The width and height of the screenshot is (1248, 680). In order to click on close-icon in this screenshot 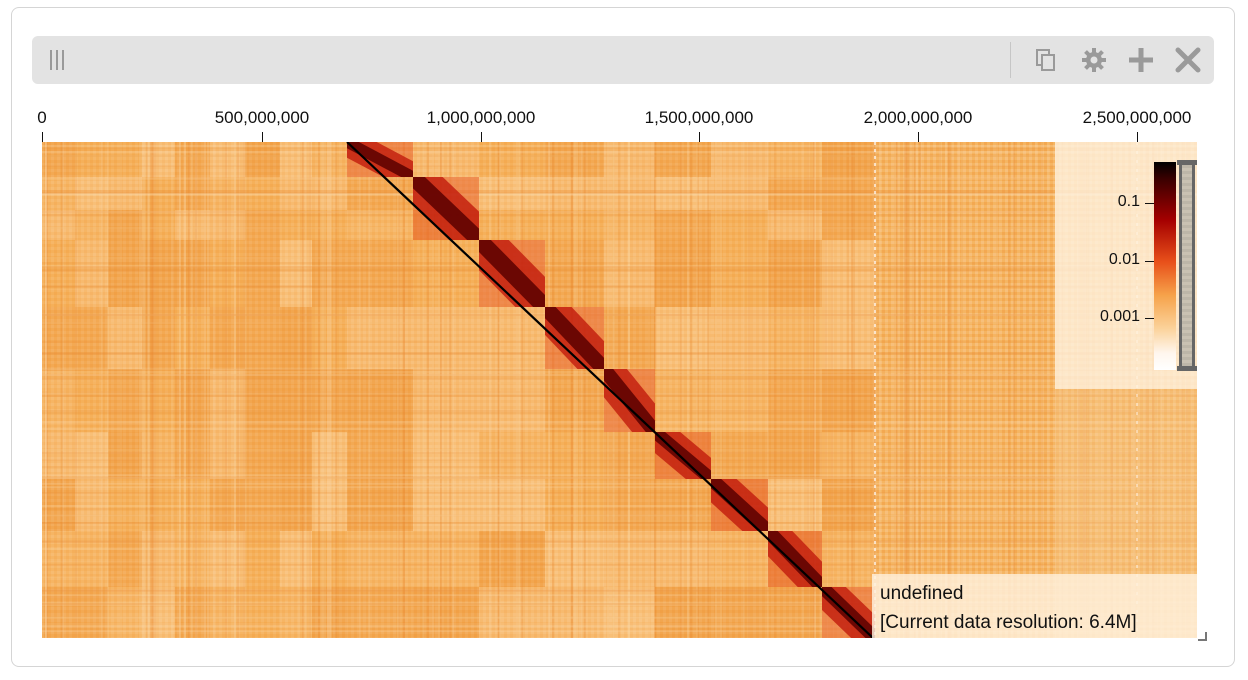, I will do `click(1188, 60)`.